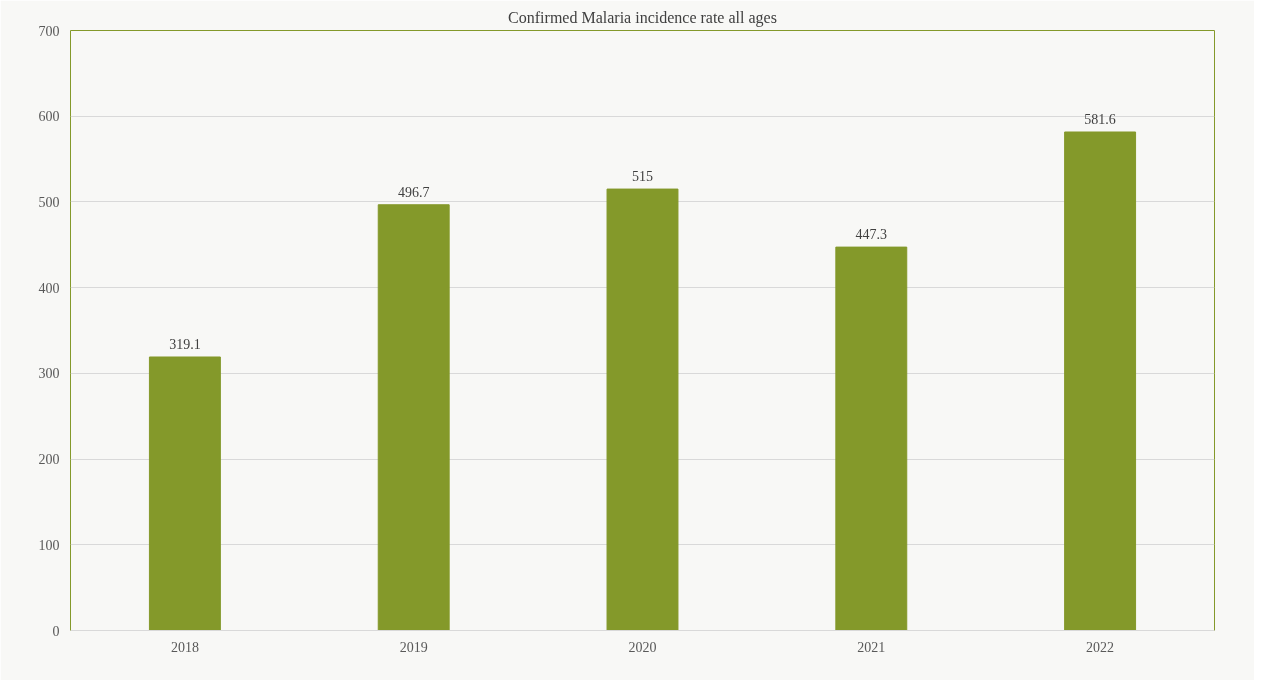 Image resolution: width=1274 pixels, height=698 pixels. What do you see at coordinates (49, 202) in the screenshot?
I see `y-tick-label: 500` at bounding box center [49, 202].